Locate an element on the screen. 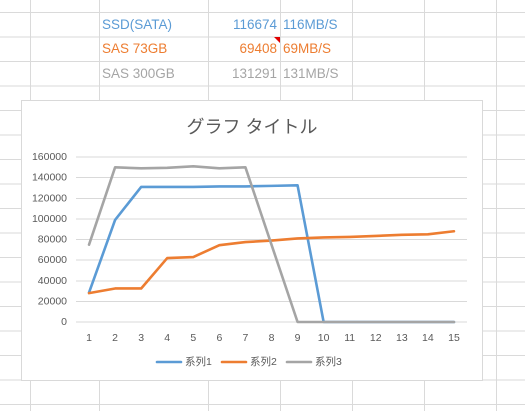  cell-drive-name: SAS 300GB is located at coordinates (138, 73).